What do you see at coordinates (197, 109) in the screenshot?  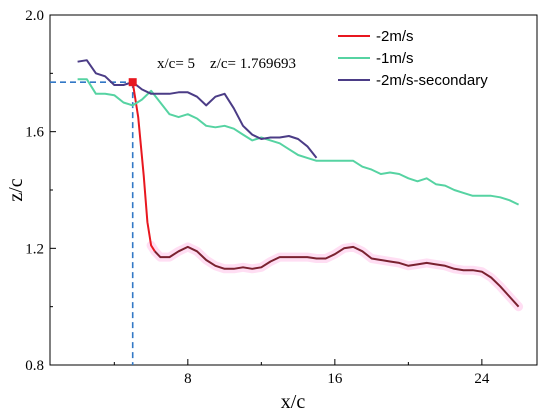 I see `series-line-2m-s-secondary` at bounding box center [197, 109].